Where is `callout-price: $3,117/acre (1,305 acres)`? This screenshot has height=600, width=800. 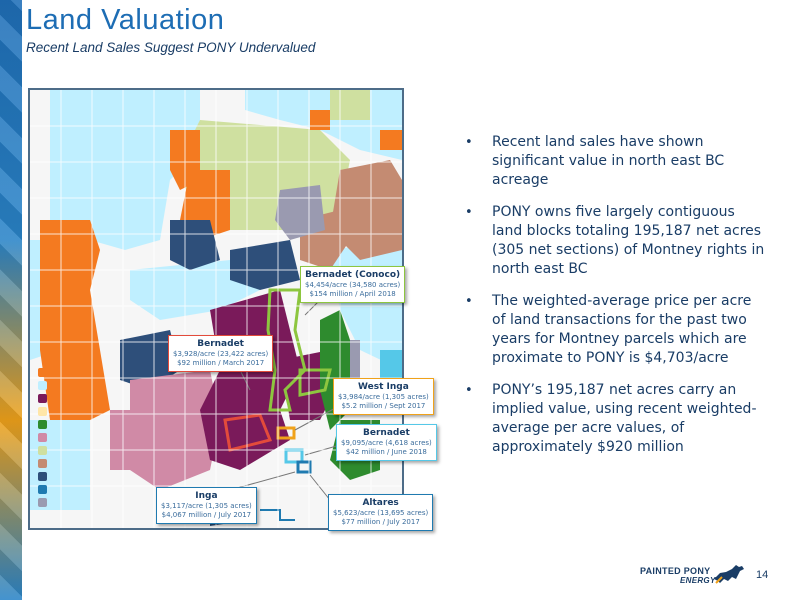 callout-price: $3,117/acre (1,305 acres) is located at coordinates (206, 506).